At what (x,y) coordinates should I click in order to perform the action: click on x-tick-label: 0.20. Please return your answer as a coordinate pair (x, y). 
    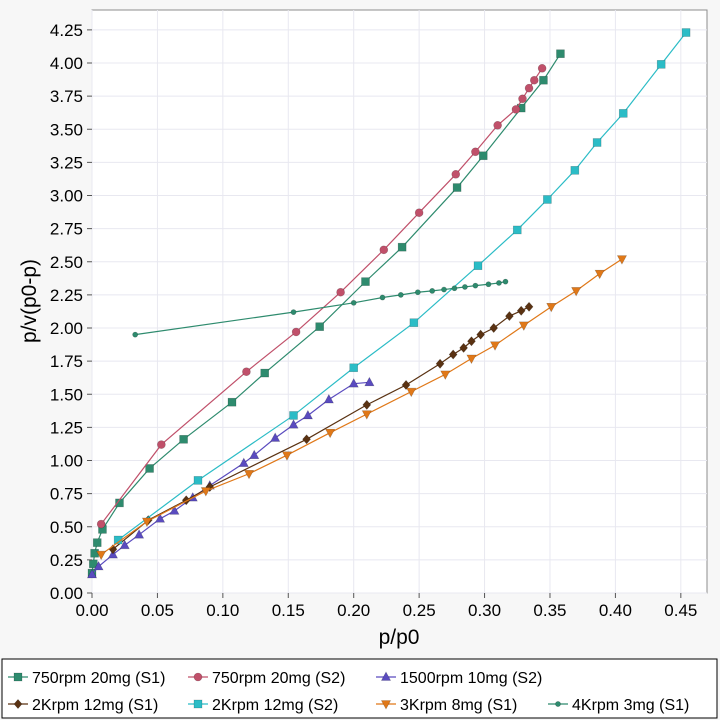
    Looking at the image, I should click on (353, 610).